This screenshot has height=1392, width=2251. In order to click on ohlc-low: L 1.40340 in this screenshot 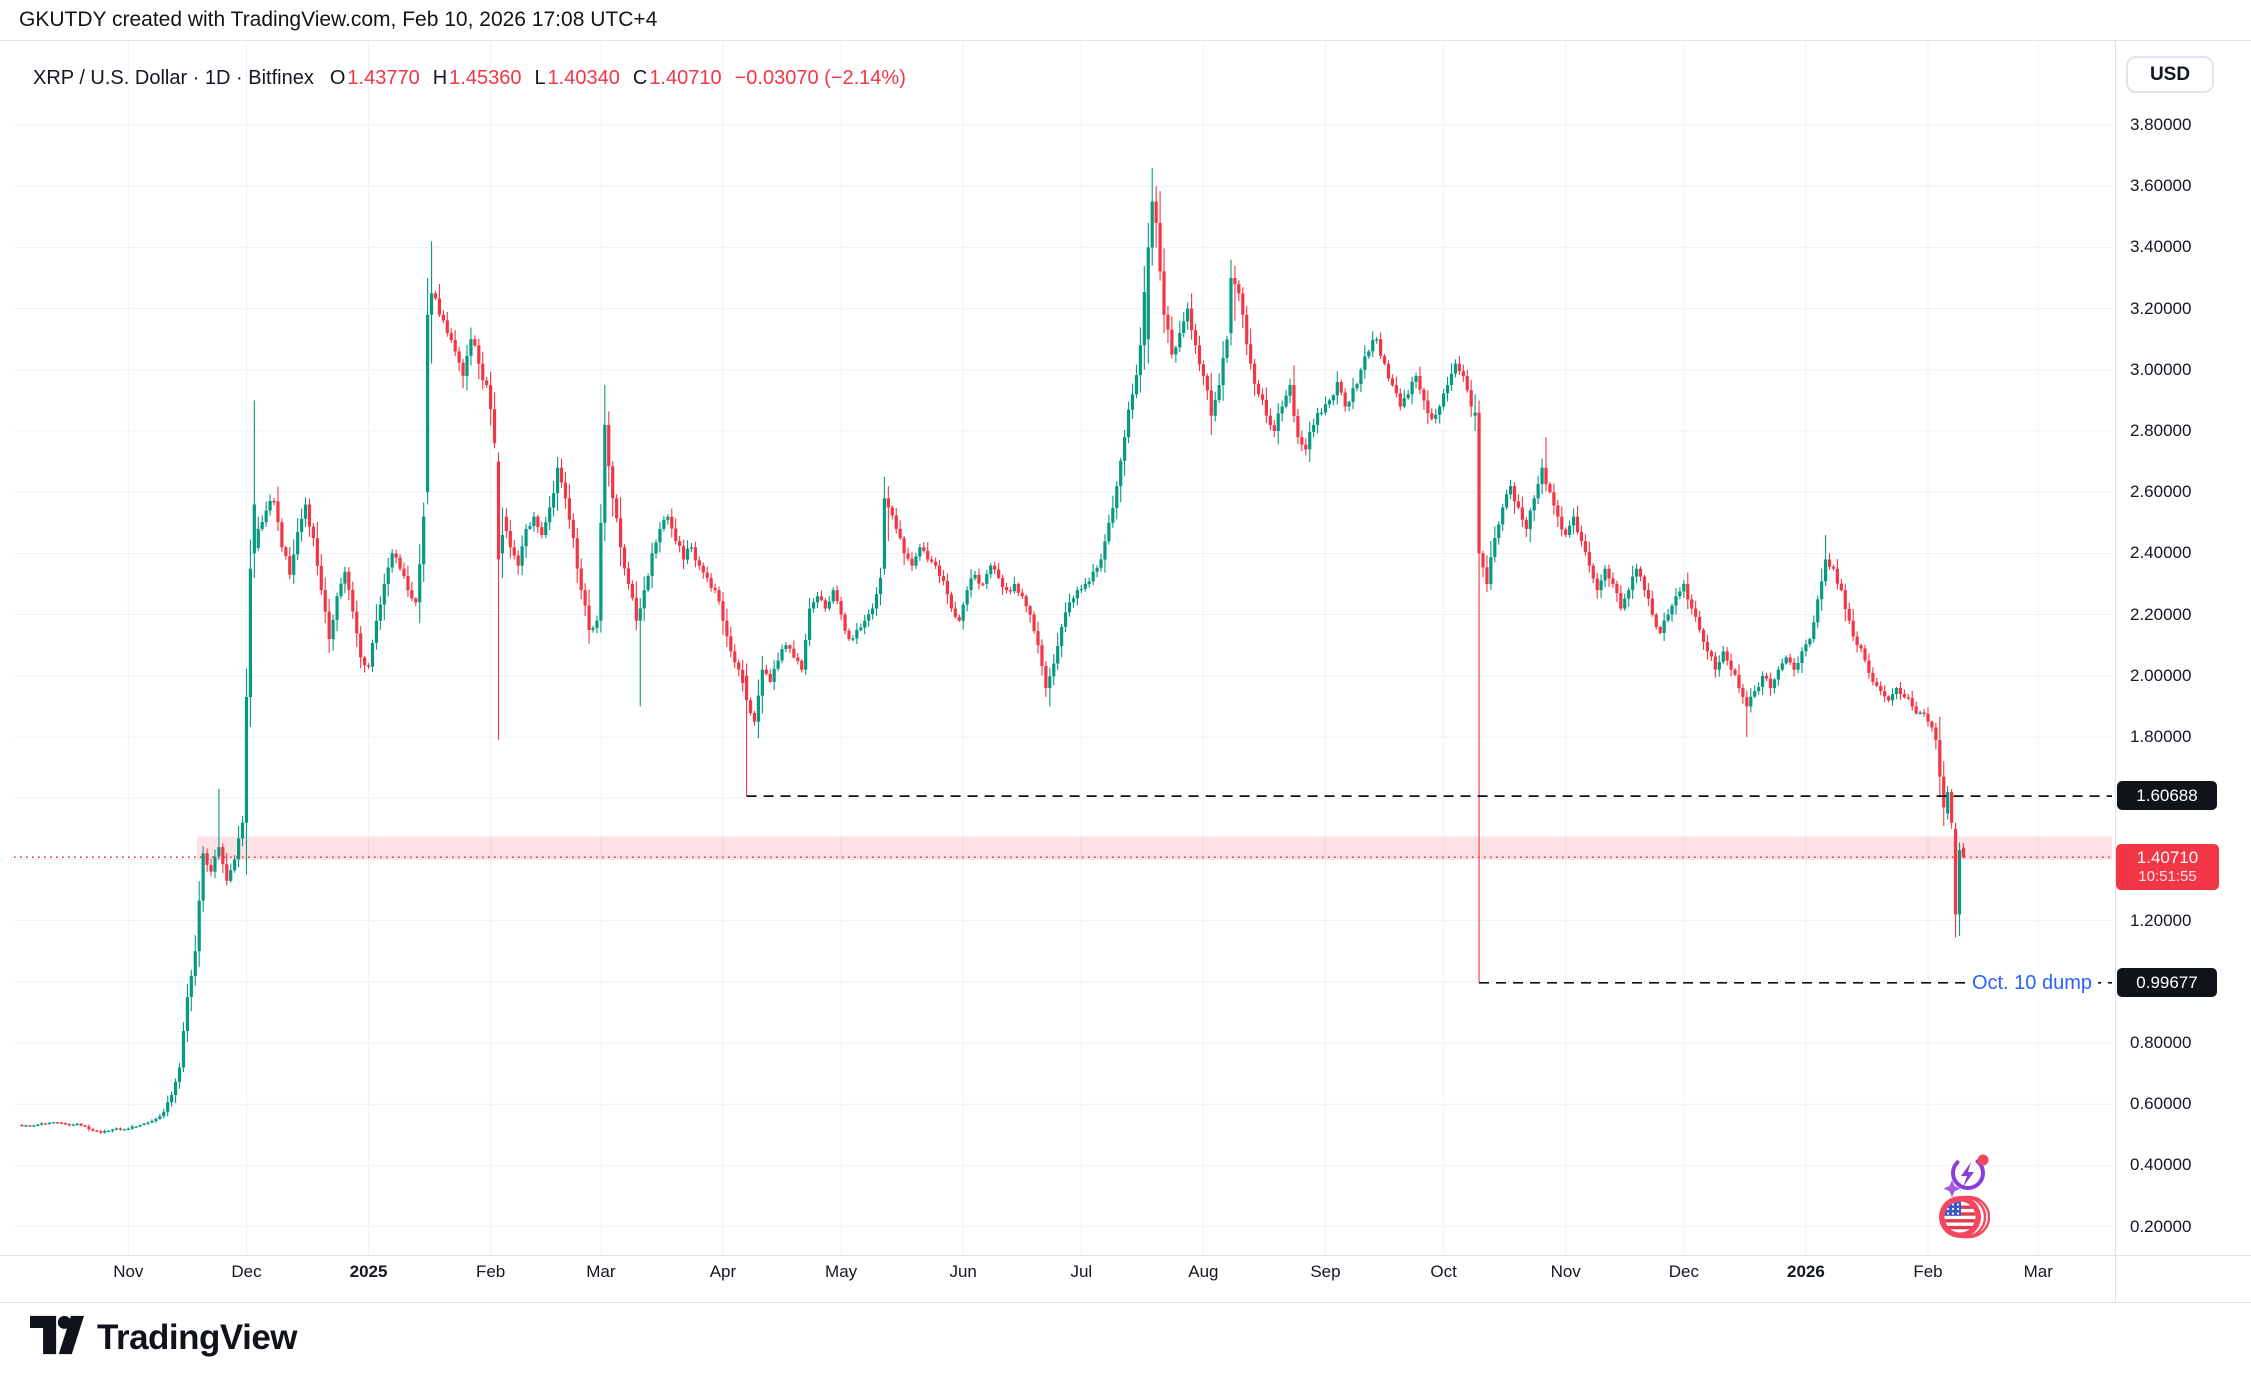, I will do `click(576, 78)`.